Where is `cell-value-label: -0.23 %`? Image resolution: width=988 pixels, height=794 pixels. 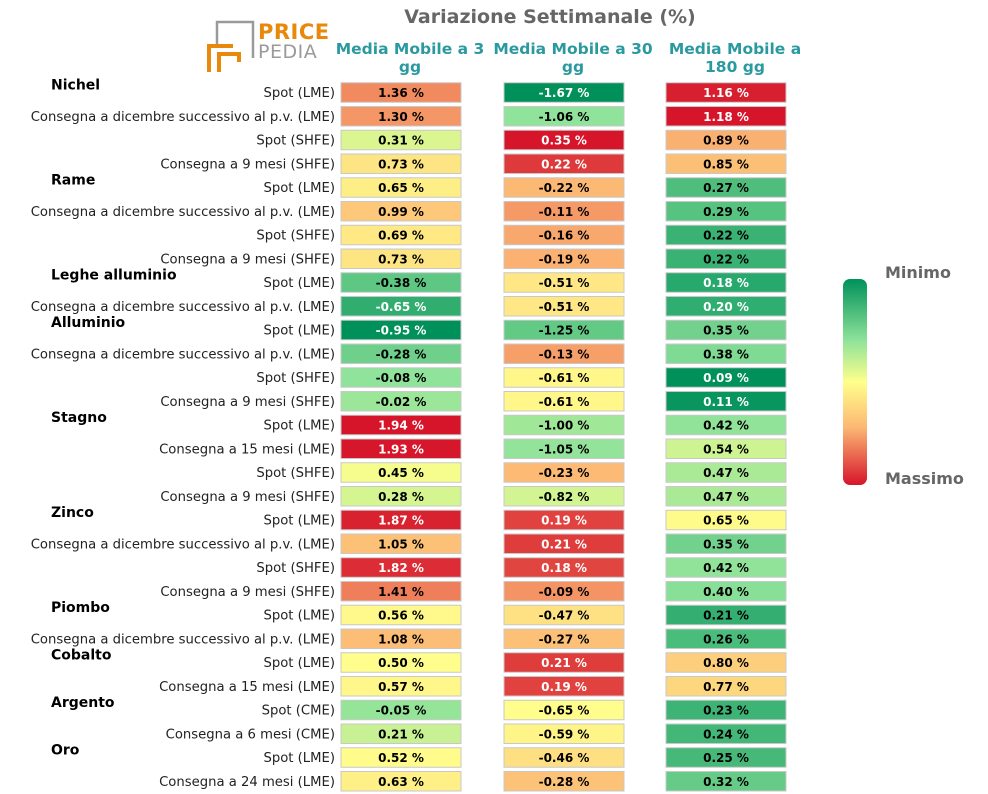 cell-value-label: -0.23 % is located at coordinates (564, 473).